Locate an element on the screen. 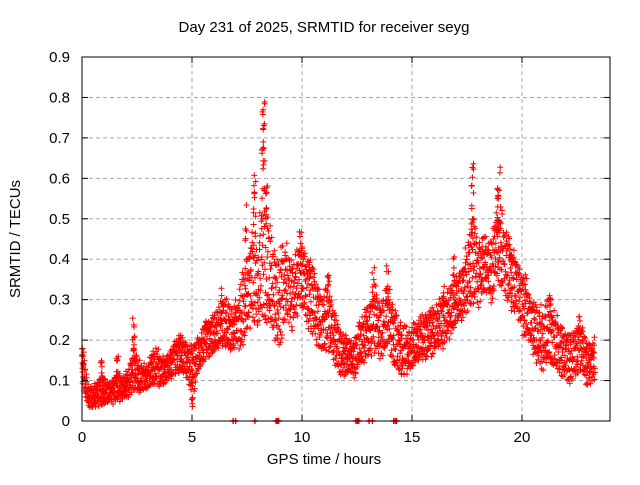  x-tick-label: 15 is located at coordinates (412, 437).